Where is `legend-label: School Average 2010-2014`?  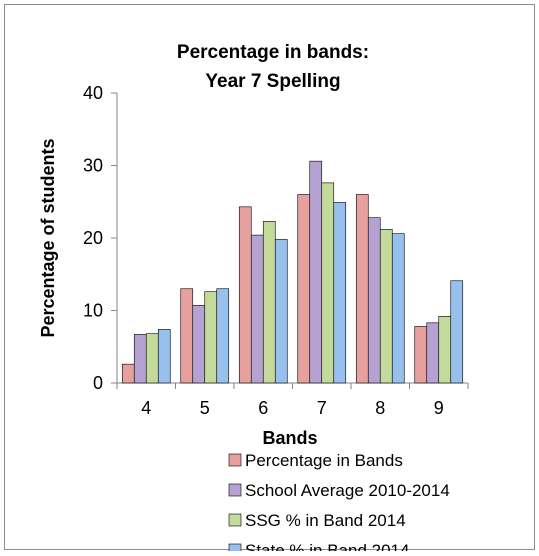 legend-label: School Average 2010-2014 is located at coordinates (347, 490).